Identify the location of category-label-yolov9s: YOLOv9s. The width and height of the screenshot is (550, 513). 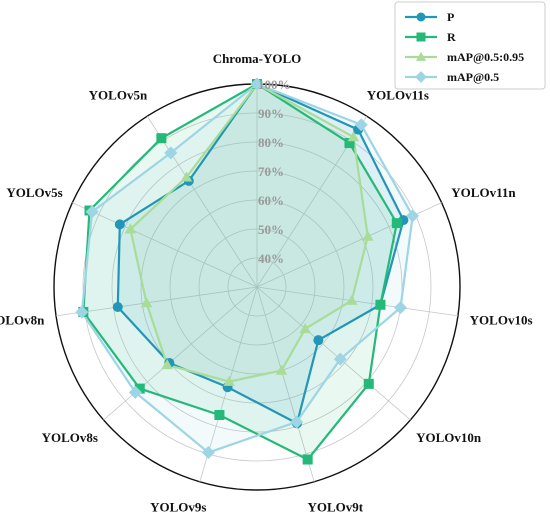
(178, 506).